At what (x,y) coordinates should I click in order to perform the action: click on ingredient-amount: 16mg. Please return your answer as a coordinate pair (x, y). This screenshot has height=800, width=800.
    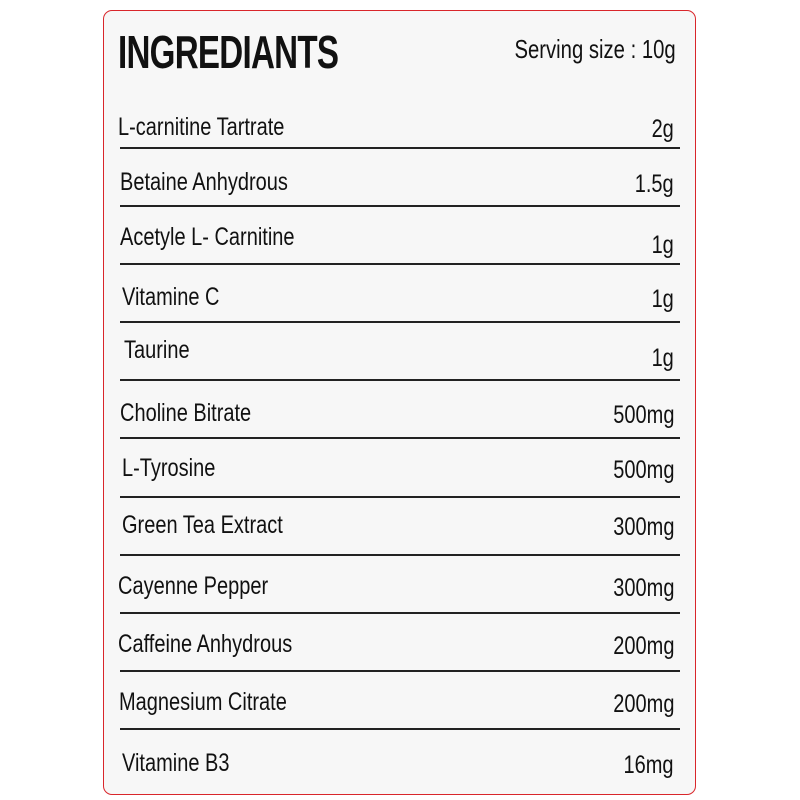
    Looking at the image, I should click on (648, 765).